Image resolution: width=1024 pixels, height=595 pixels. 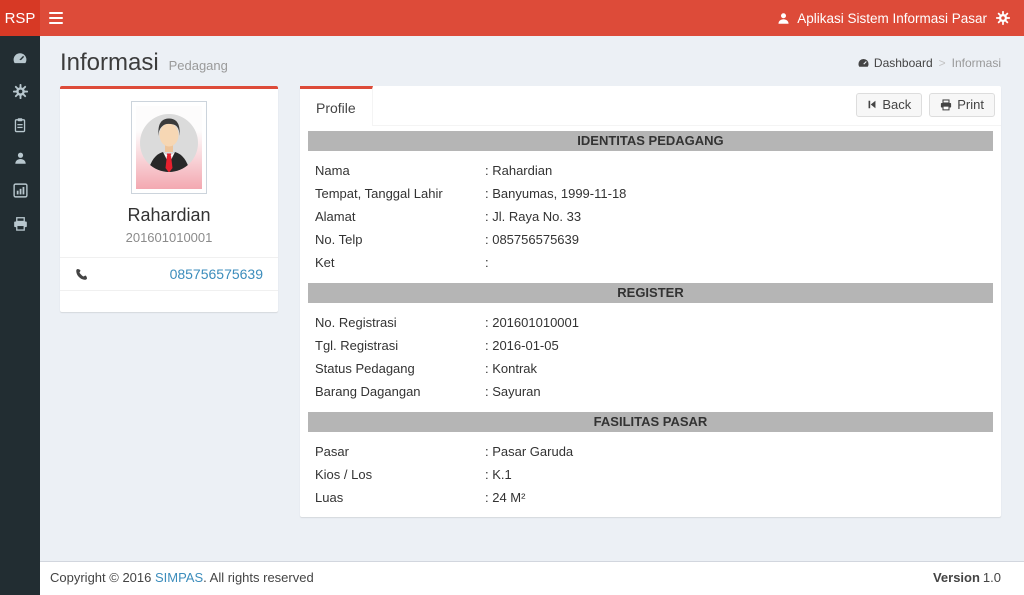 What do you see at coordinates (650, 422) in the screenshot?
I see `section-header: FASILITAS PASAR` at bounding box center [650, 422].